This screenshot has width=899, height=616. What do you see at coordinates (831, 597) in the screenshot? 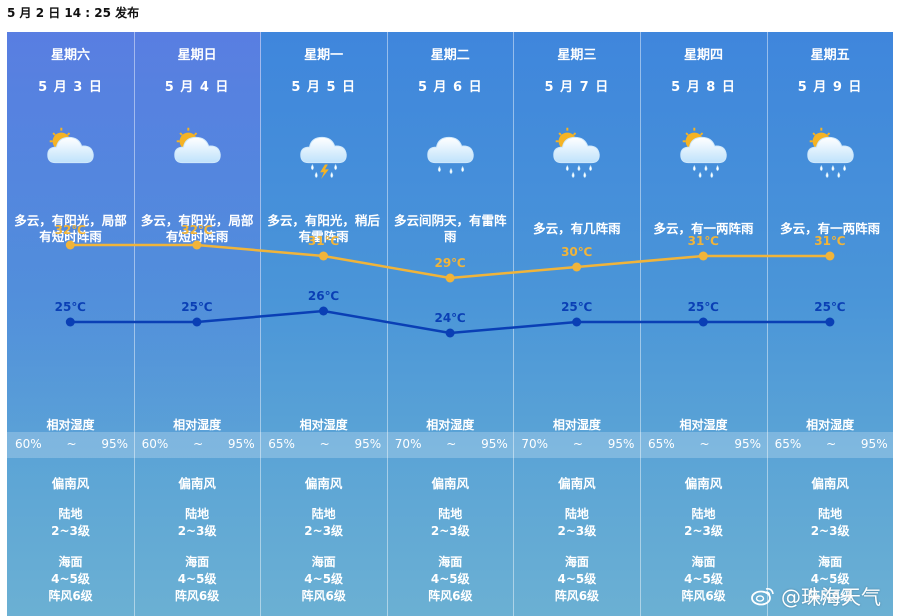
I see `watermark-text: @珠海天气` at bounding box center [831, 597].